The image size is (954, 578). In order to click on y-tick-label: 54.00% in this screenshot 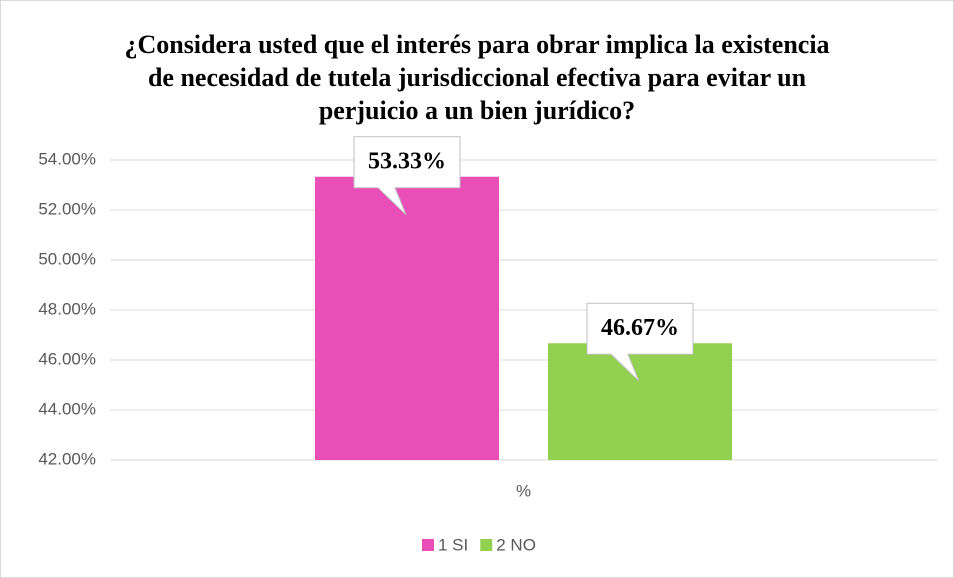, I will do `click(67, 158)`.